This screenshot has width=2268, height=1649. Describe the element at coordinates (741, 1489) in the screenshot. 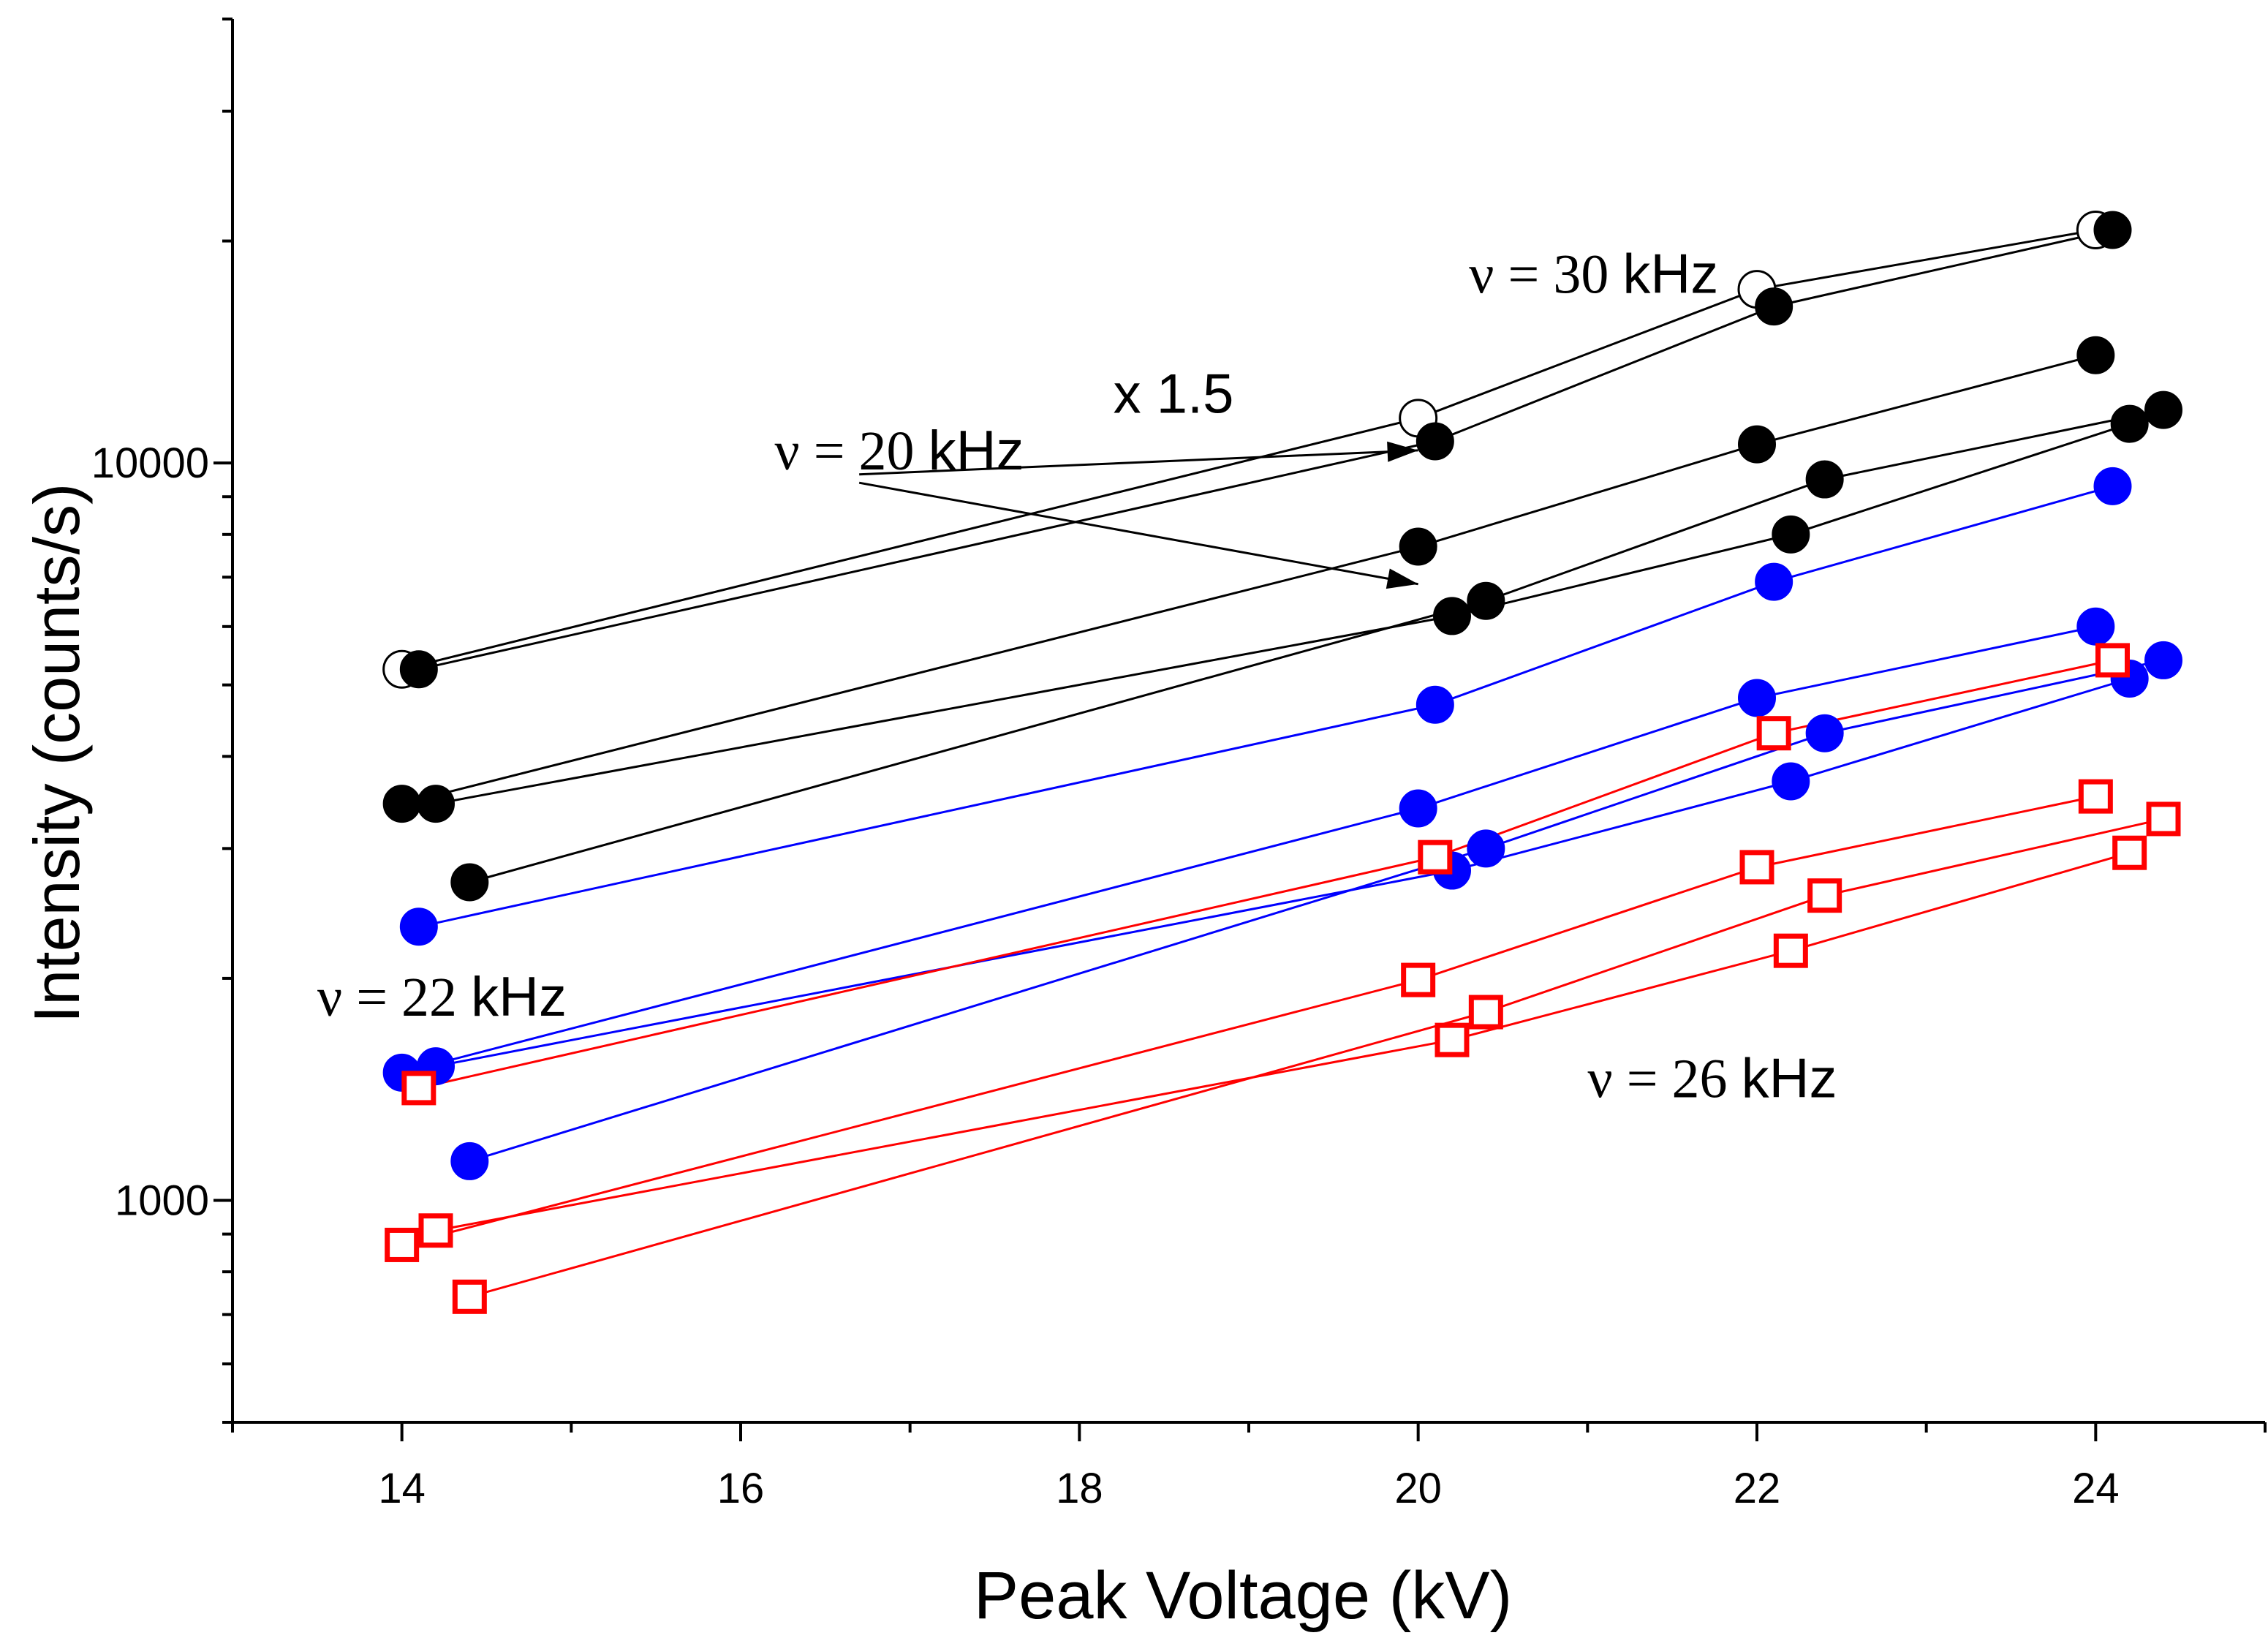

I see `x-tick-label: 16` at that location.